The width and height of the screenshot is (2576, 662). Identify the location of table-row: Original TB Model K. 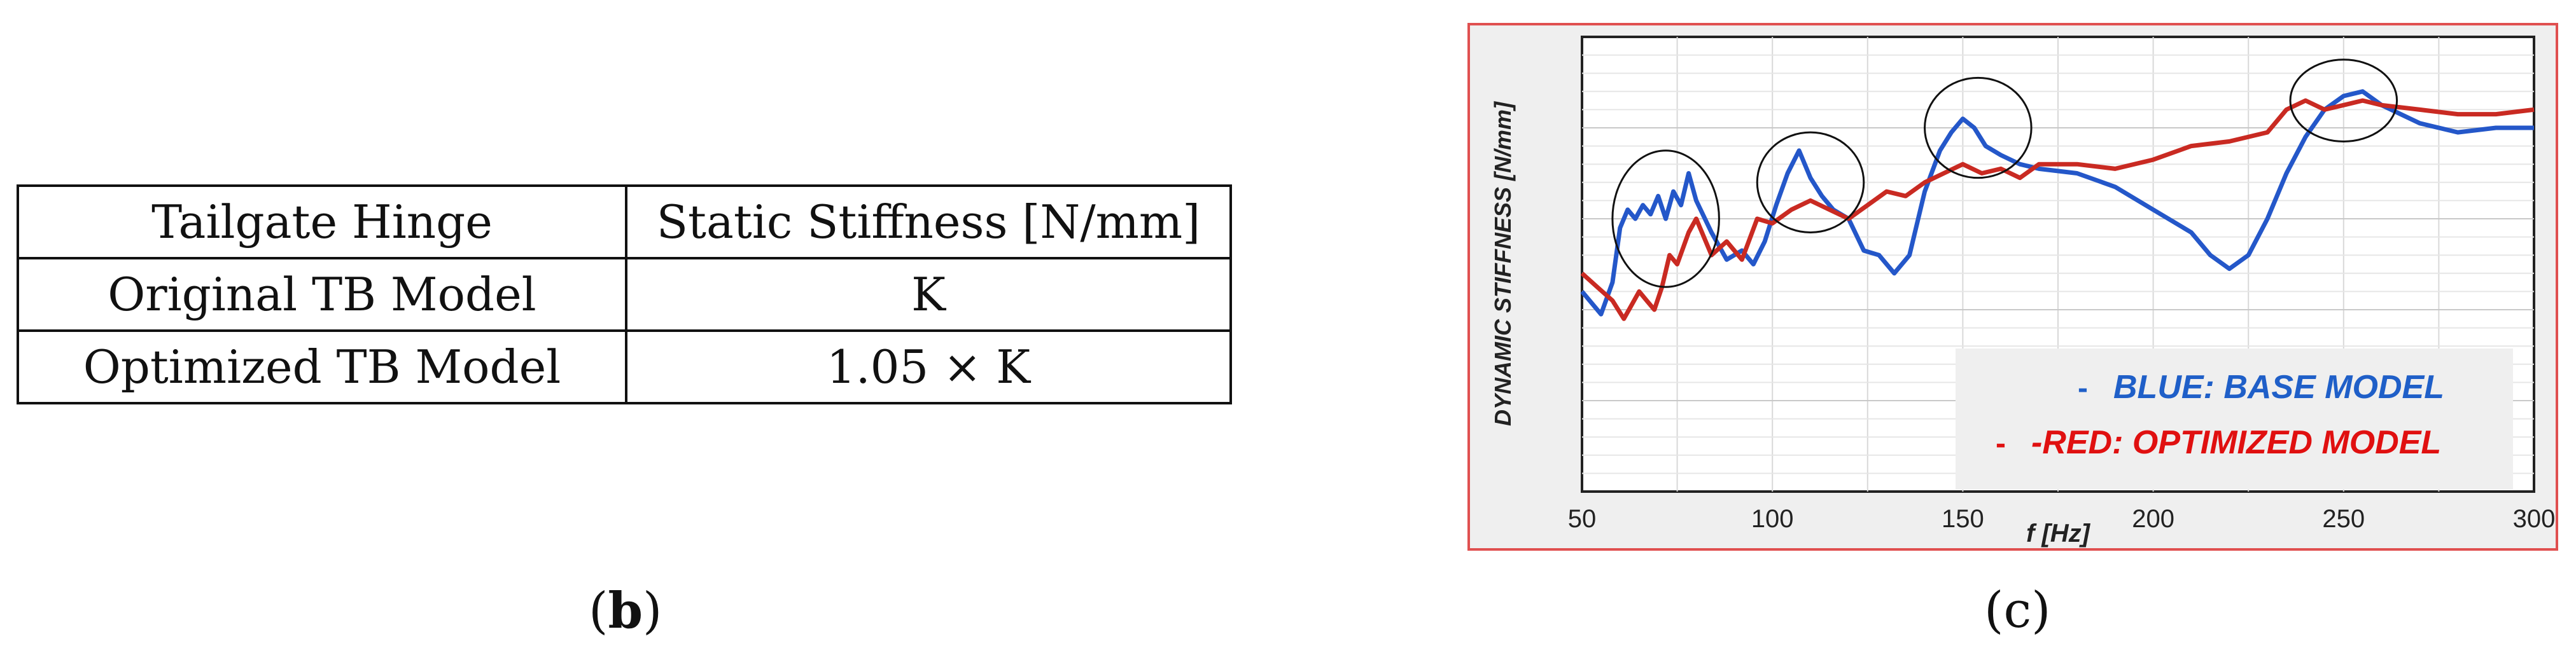
(624, 295).